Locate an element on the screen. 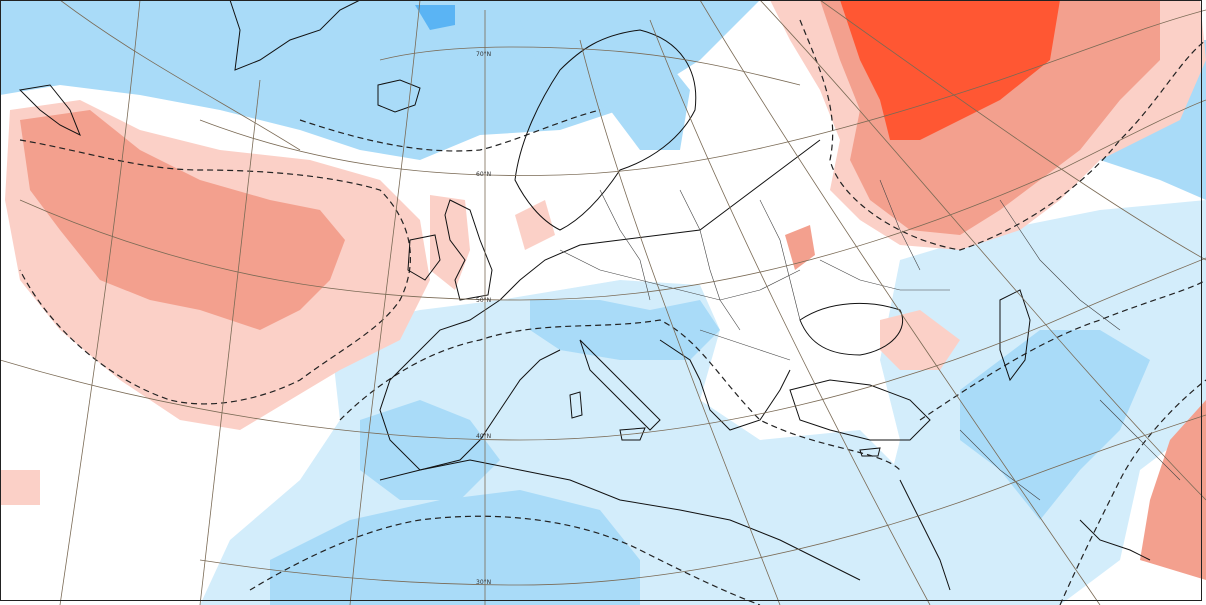  coast-greenland-south is located at coordinates (49, 110).